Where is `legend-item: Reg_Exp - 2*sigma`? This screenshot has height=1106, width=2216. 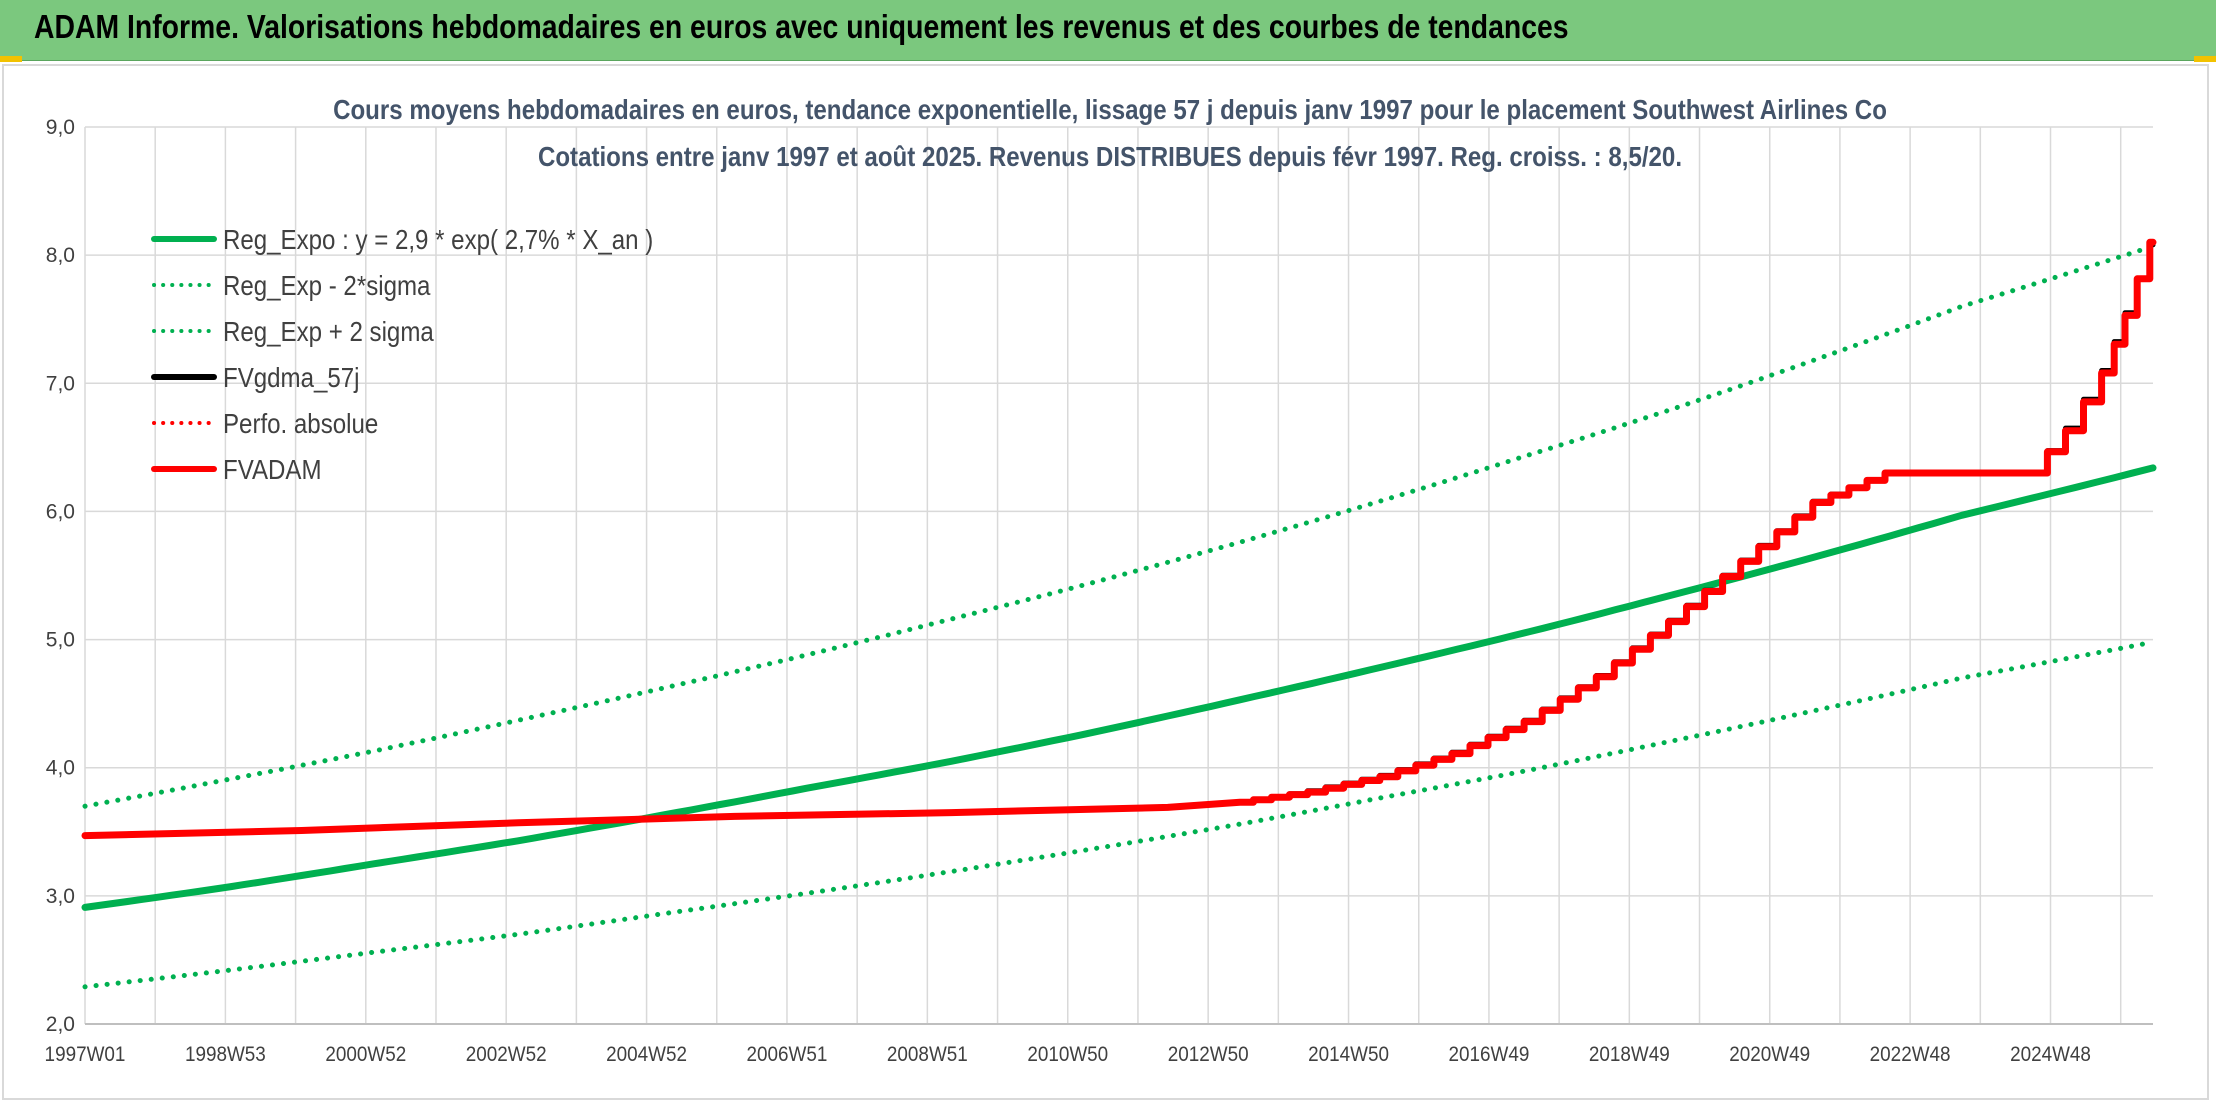
legend-item: Reg_Exp - 2*sigma is located at coordinates (291, 285).